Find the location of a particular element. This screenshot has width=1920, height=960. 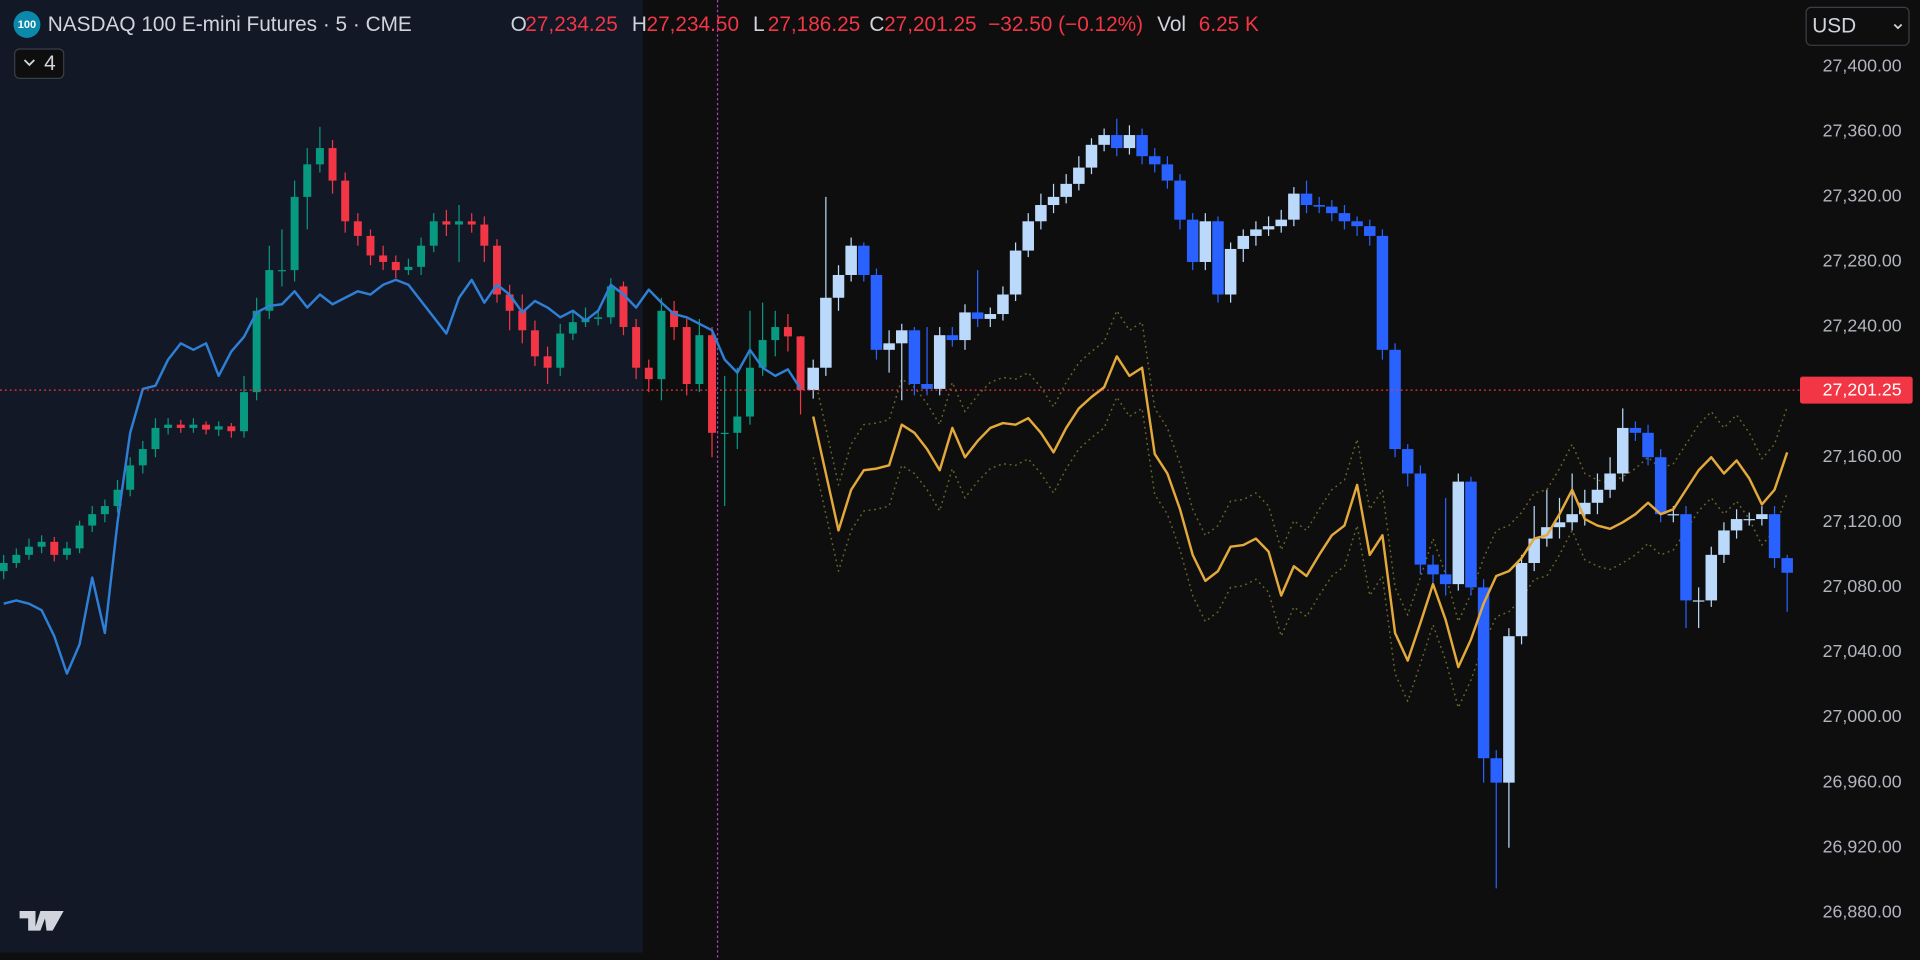

ohlc-key: C is located at coordinates (876, 24).